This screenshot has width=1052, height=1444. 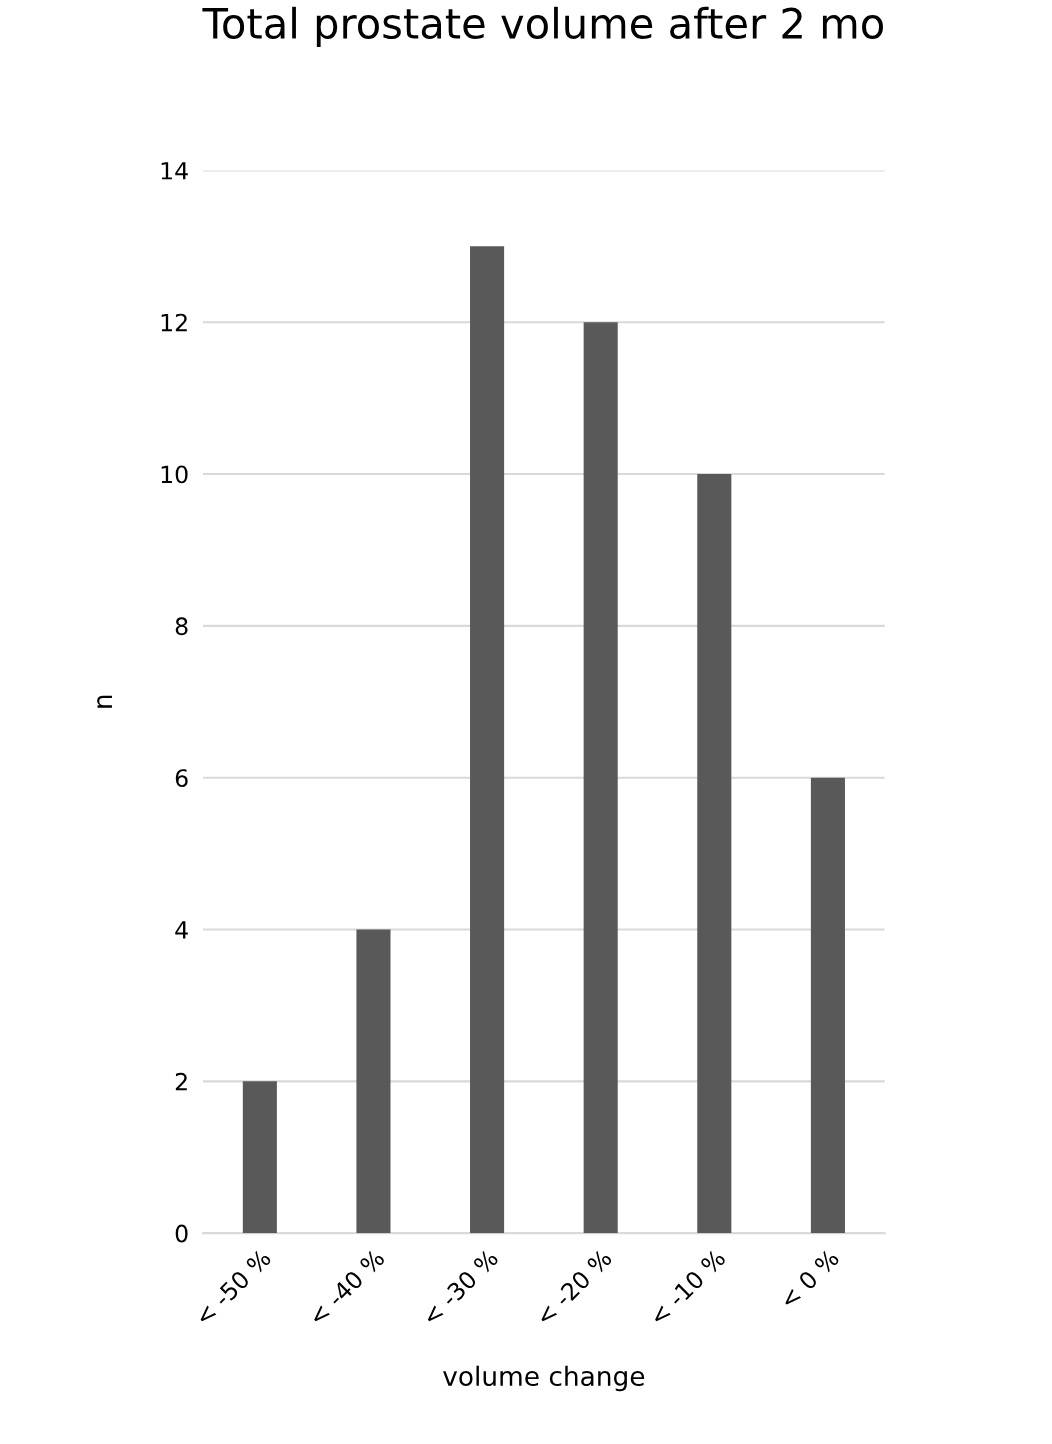 What do you see at coordinates (174, 171) in the screenshot?
I see `y-tick-label: 14` at bounding box center [174, 171].